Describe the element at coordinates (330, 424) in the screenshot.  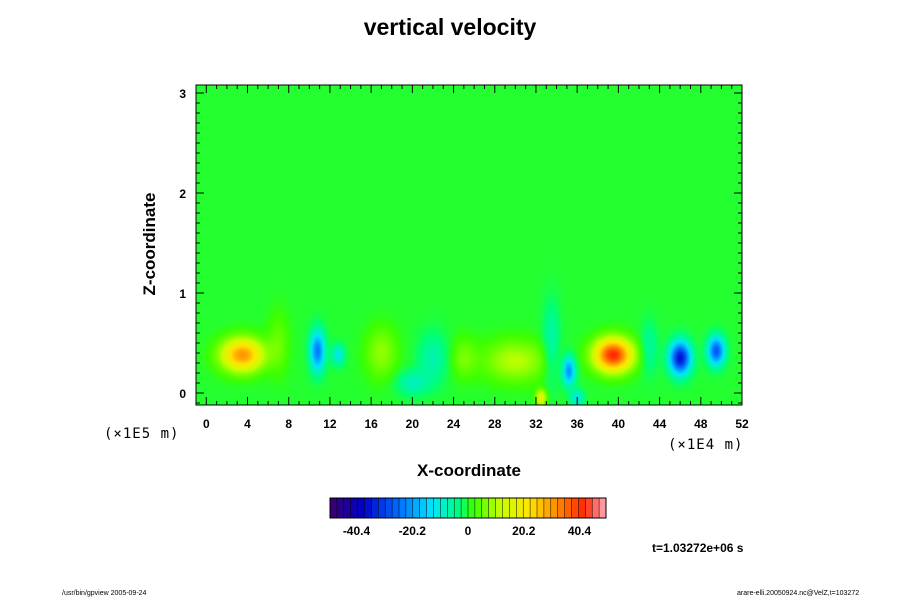
I see `x-tick-label: 12` at that location.